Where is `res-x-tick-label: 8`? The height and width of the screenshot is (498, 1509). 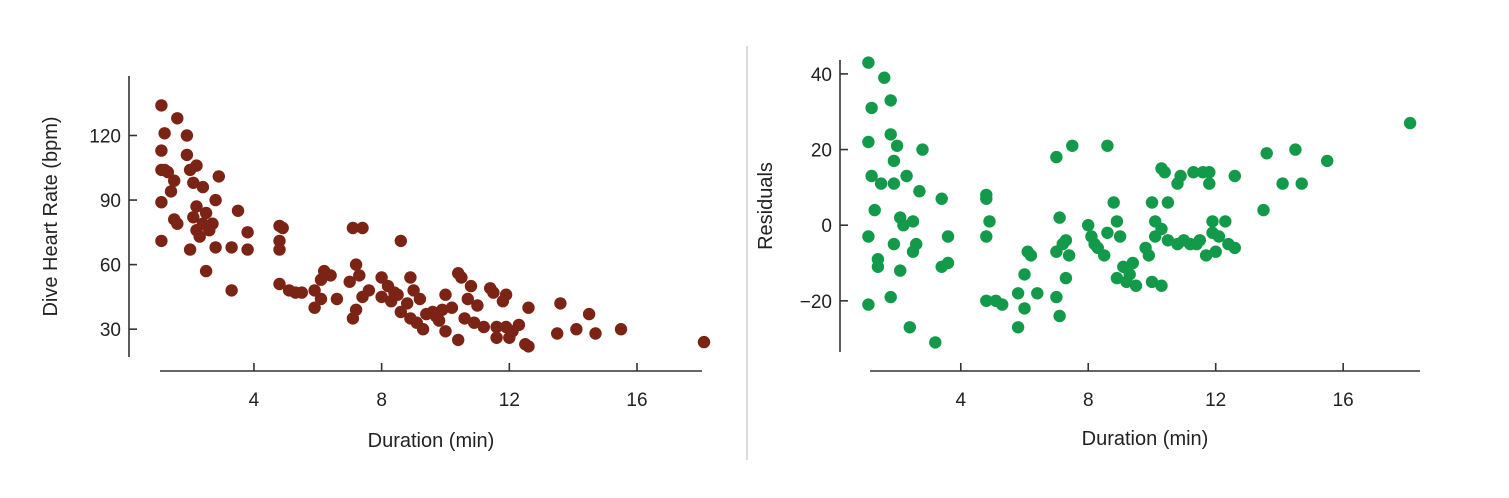
res-x-tick-label: 8 is located at coordinates (1088, 400).